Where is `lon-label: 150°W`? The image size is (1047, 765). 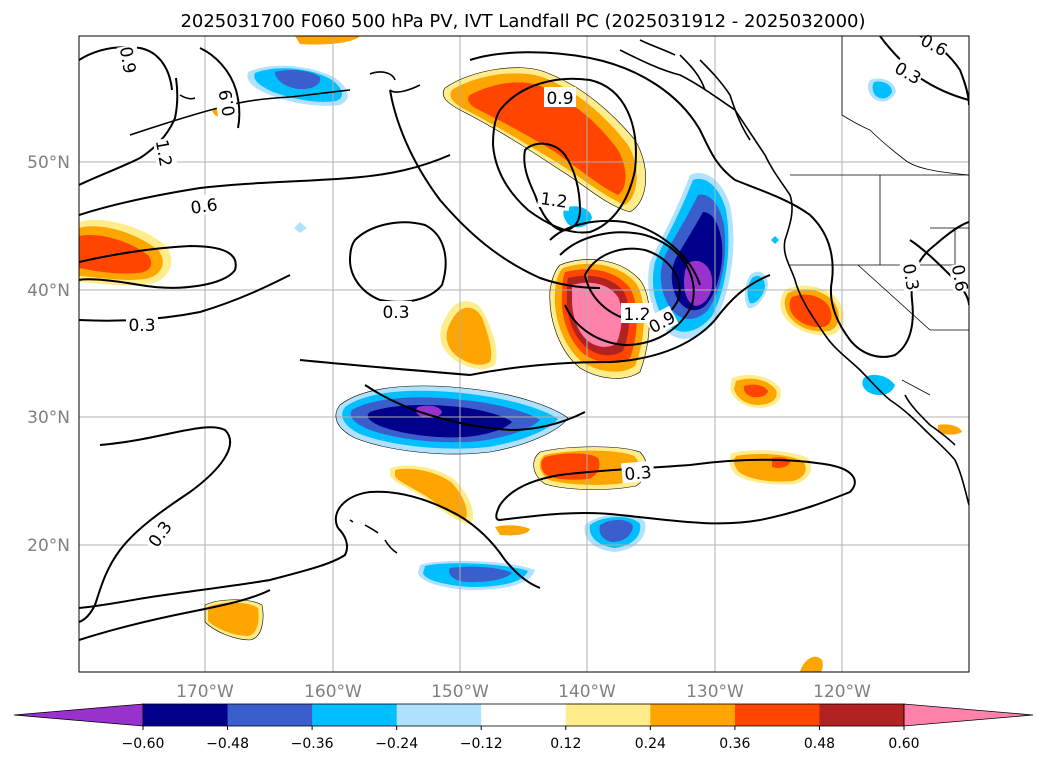 lon-label: 150°W is located at coordinates (460, 692).